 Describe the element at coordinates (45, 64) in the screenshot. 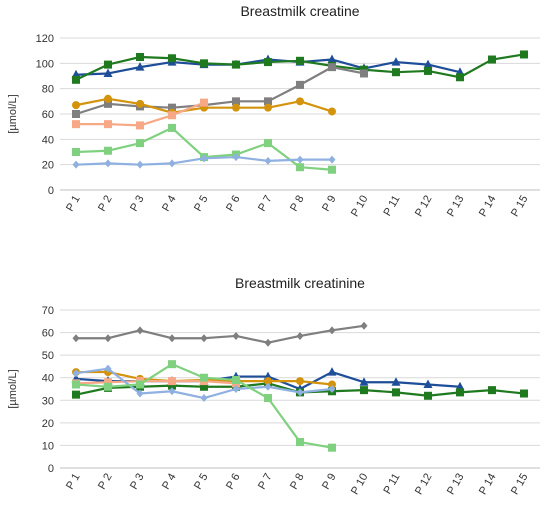

I see `y-tick-label: 100` at that location.